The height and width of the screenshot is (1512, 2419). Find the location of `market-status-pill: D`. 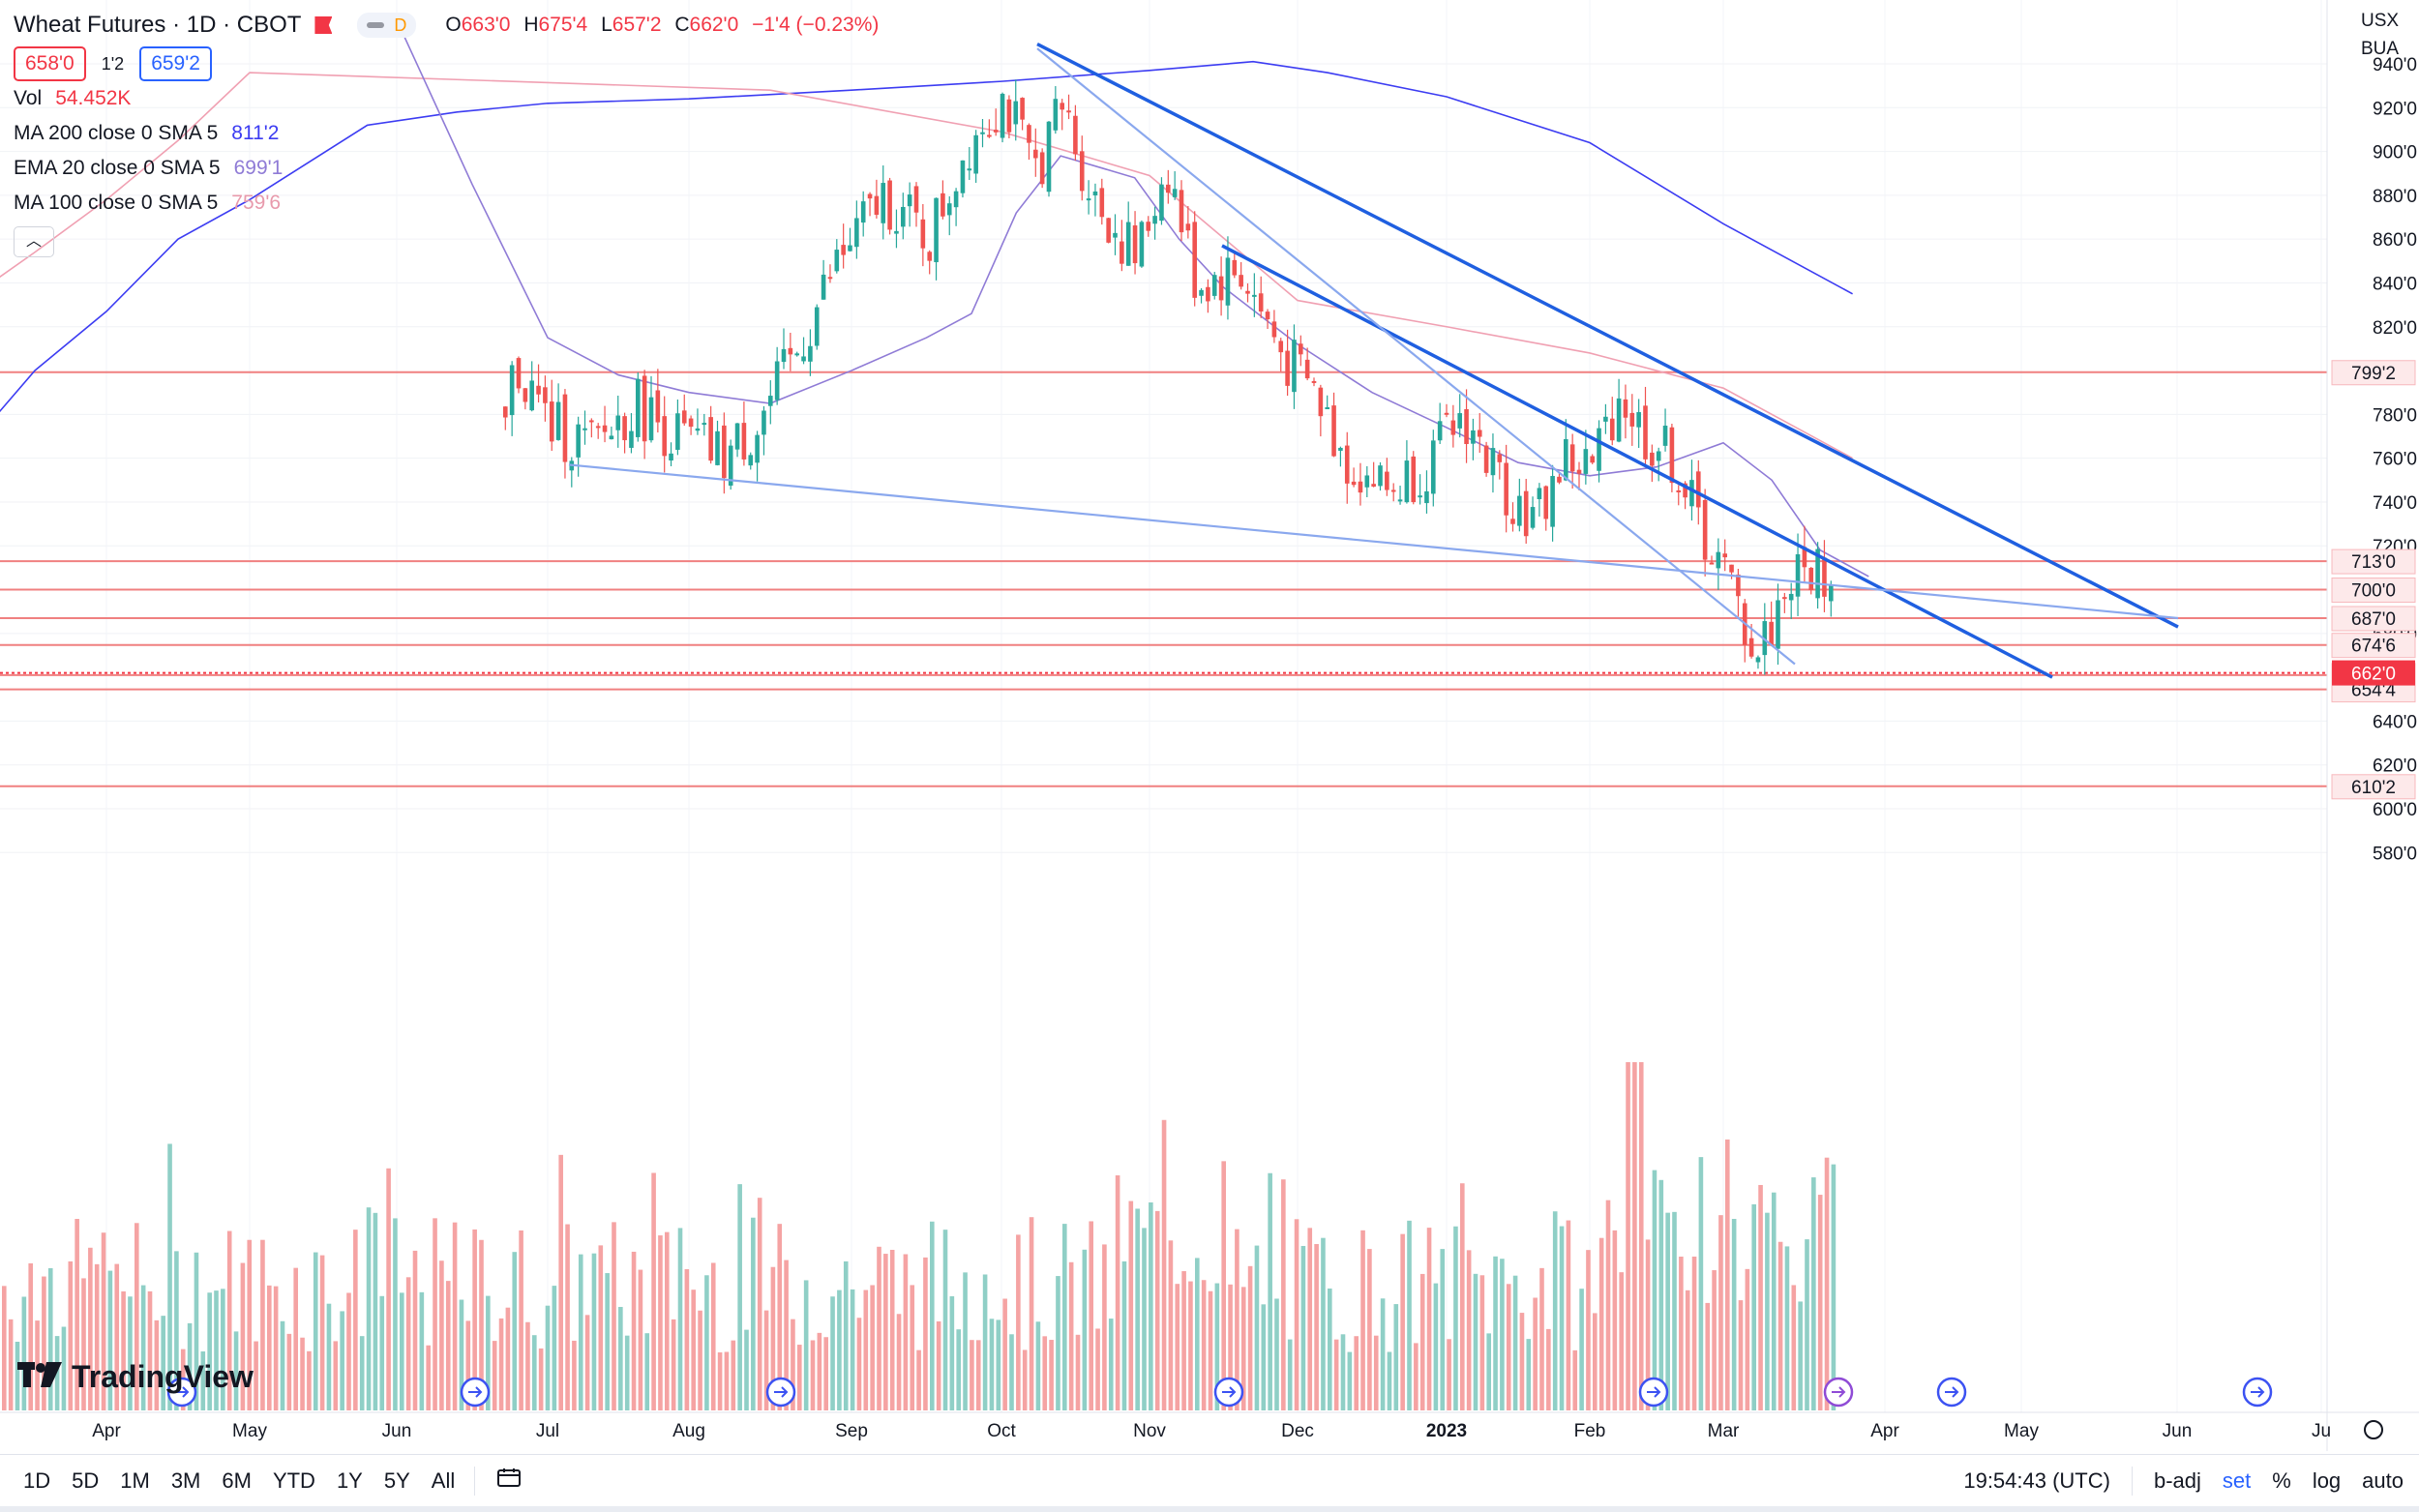

market-status-pill: D is located at coordinates (387, 26).